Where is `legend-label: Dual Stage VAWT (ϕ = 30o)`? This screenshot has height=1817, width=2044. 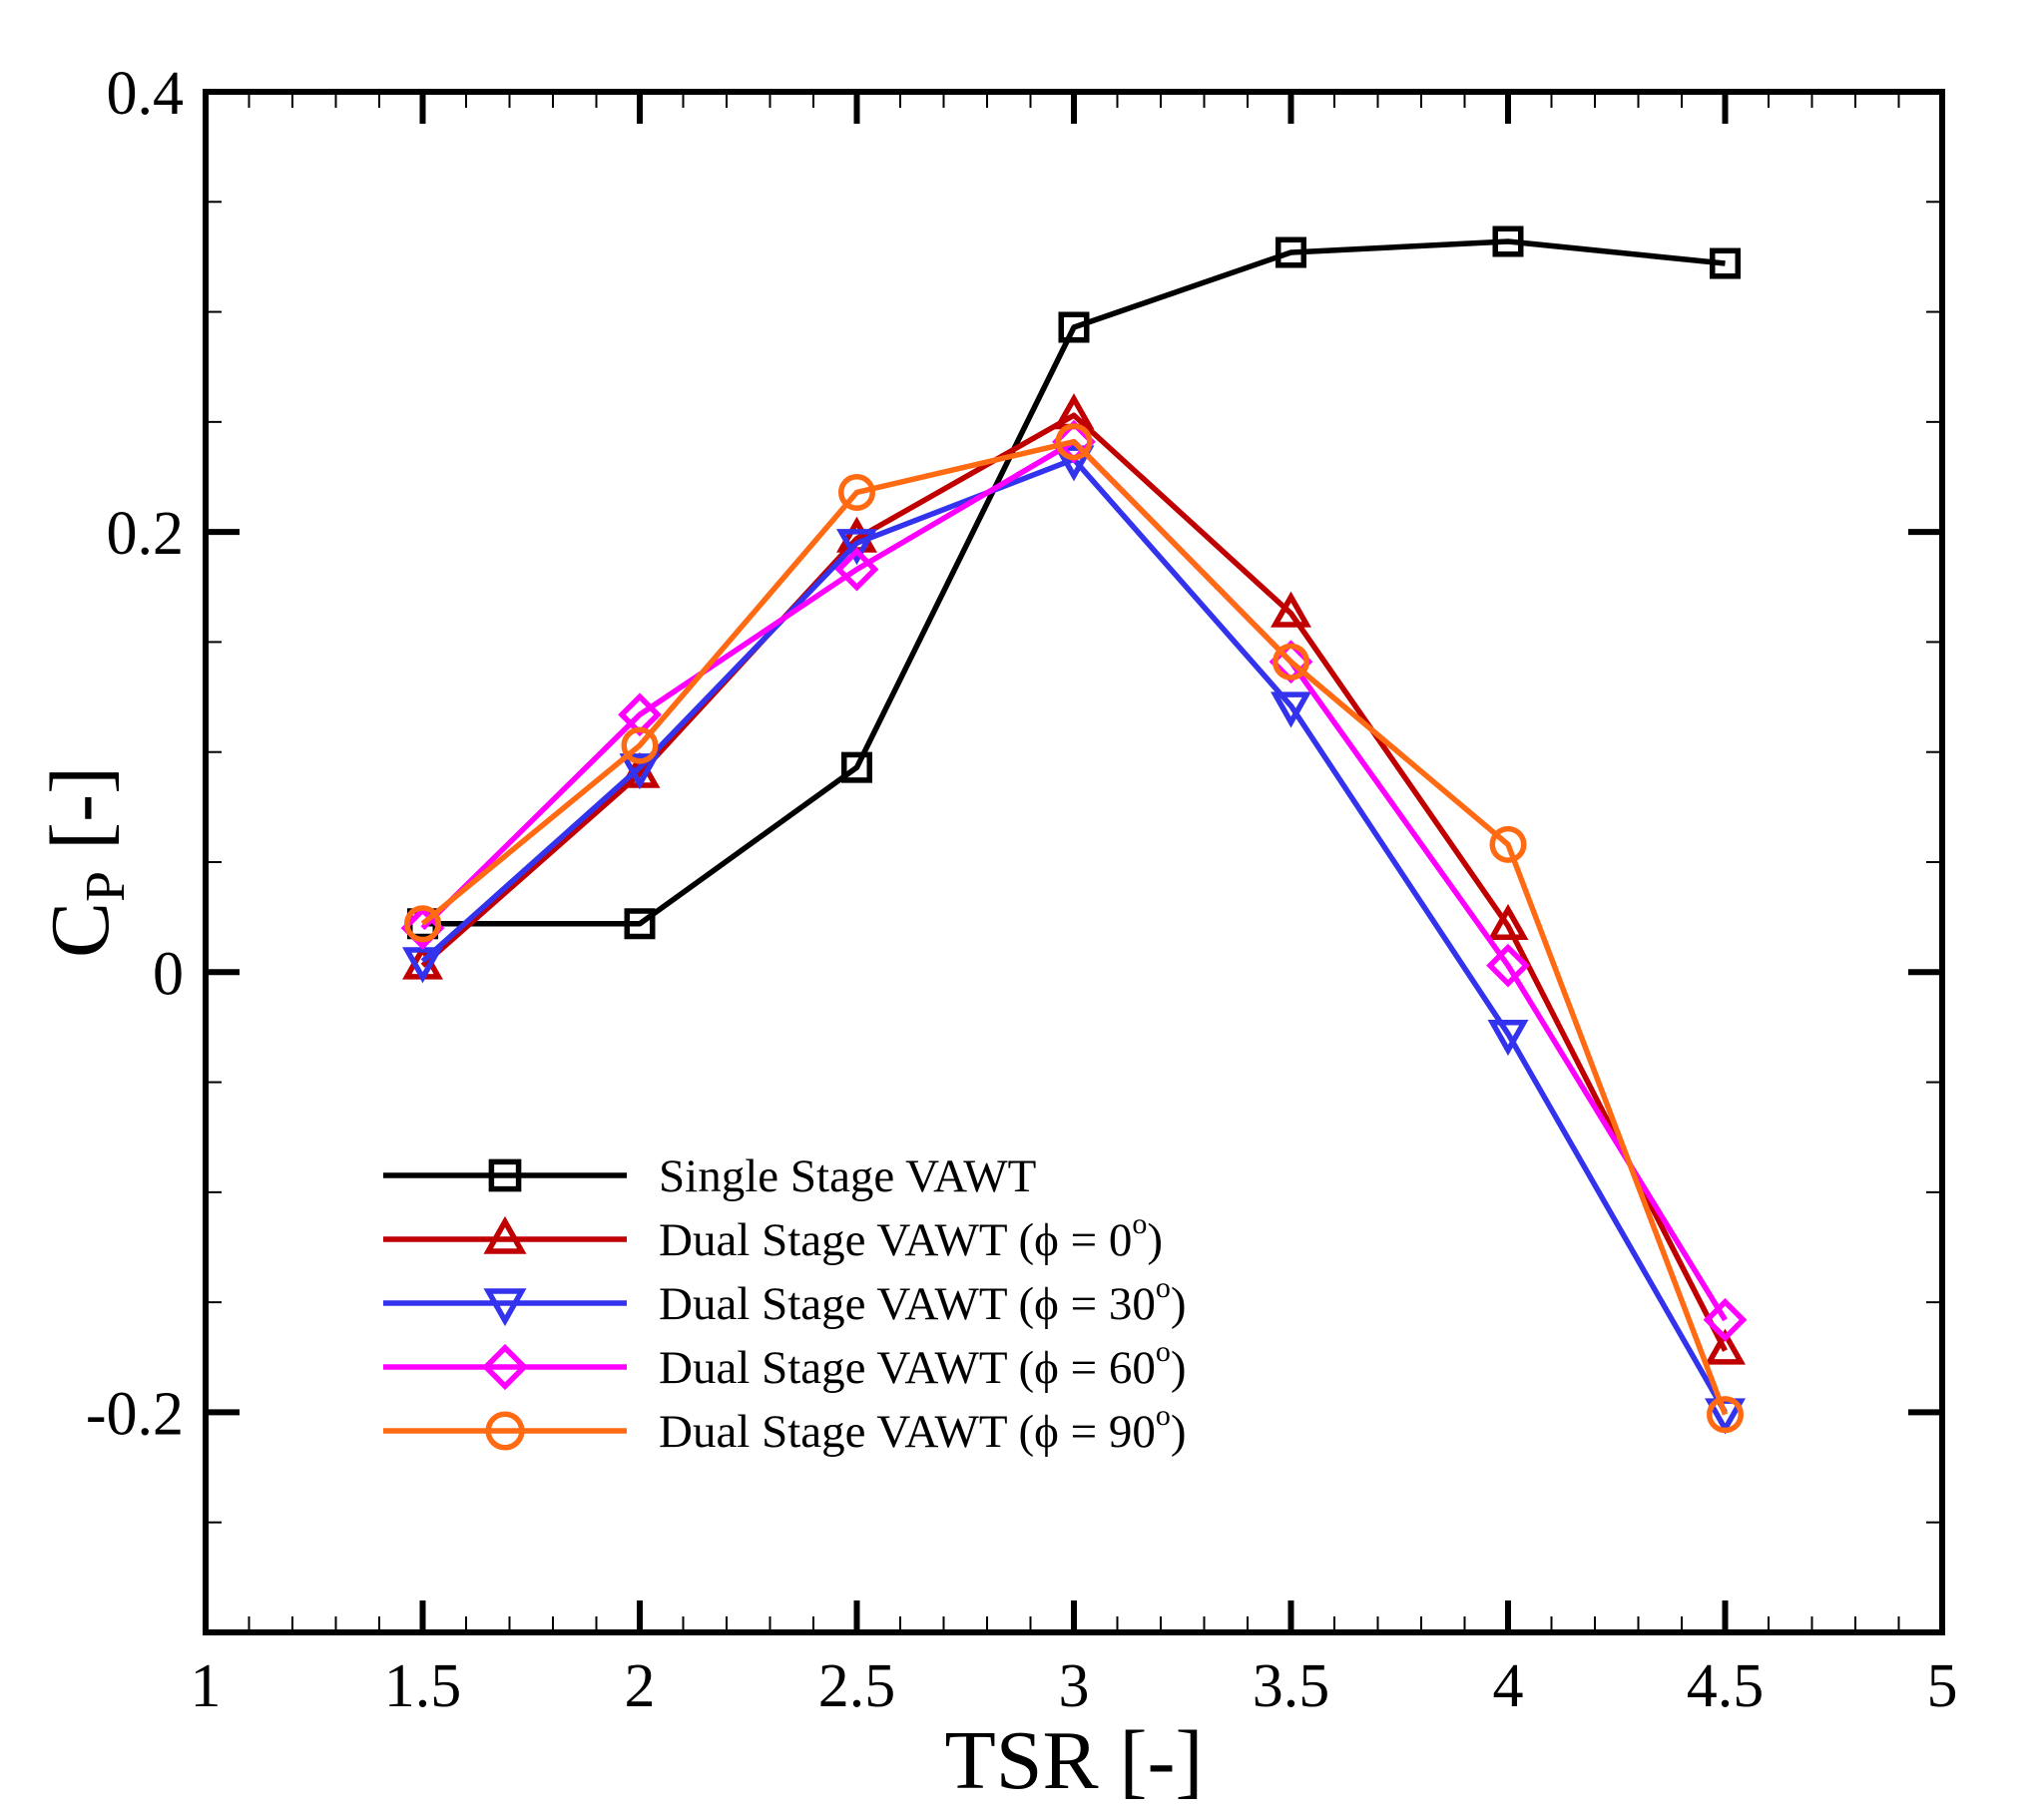 legend-label: Dual Stage VAWT (ϕ = 30o) is located at coordinates (923, 1300).